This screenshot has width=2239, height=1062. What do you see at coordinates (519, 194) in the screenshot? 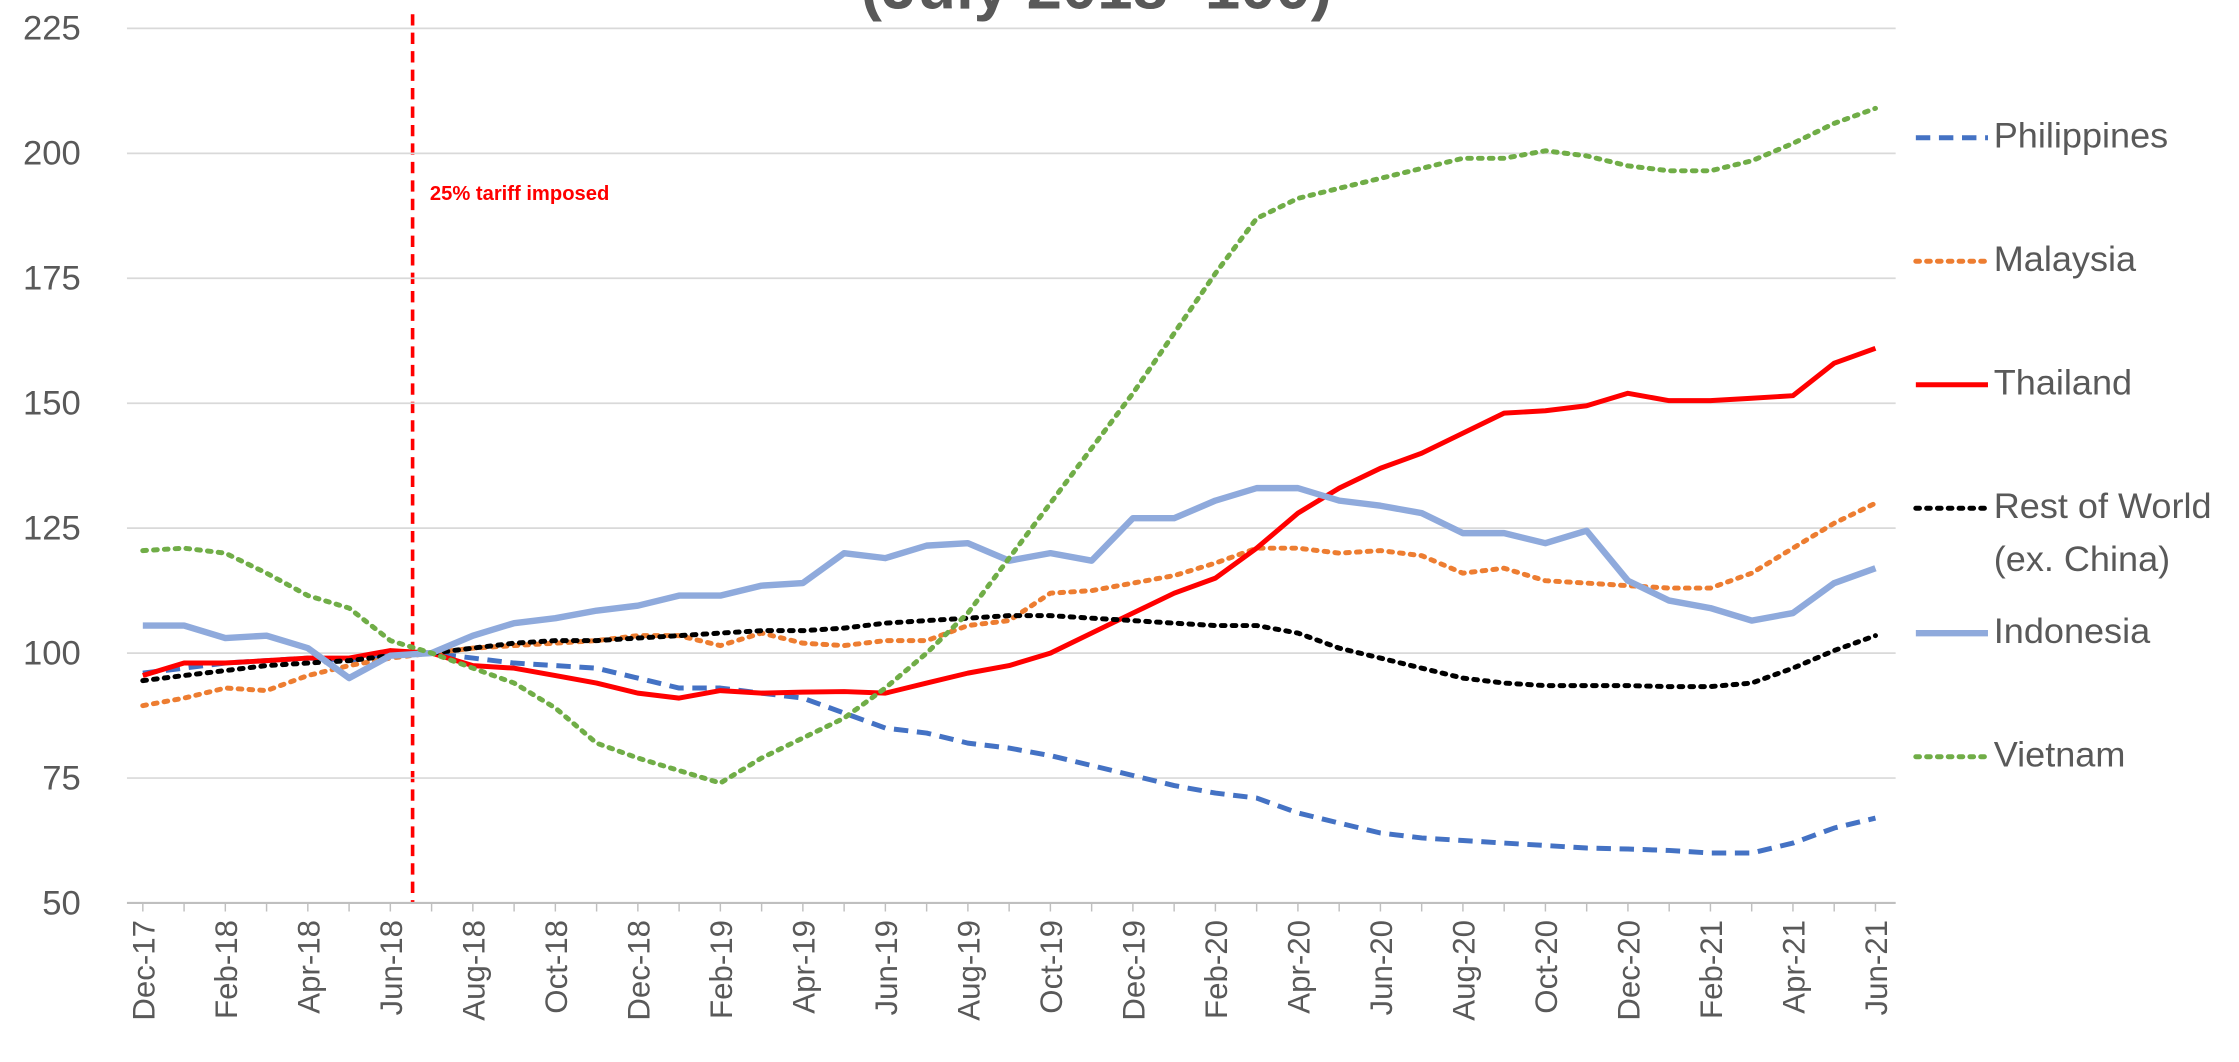
I see `annotation: 25% tariff imposed` at bounding box center [519, 194].